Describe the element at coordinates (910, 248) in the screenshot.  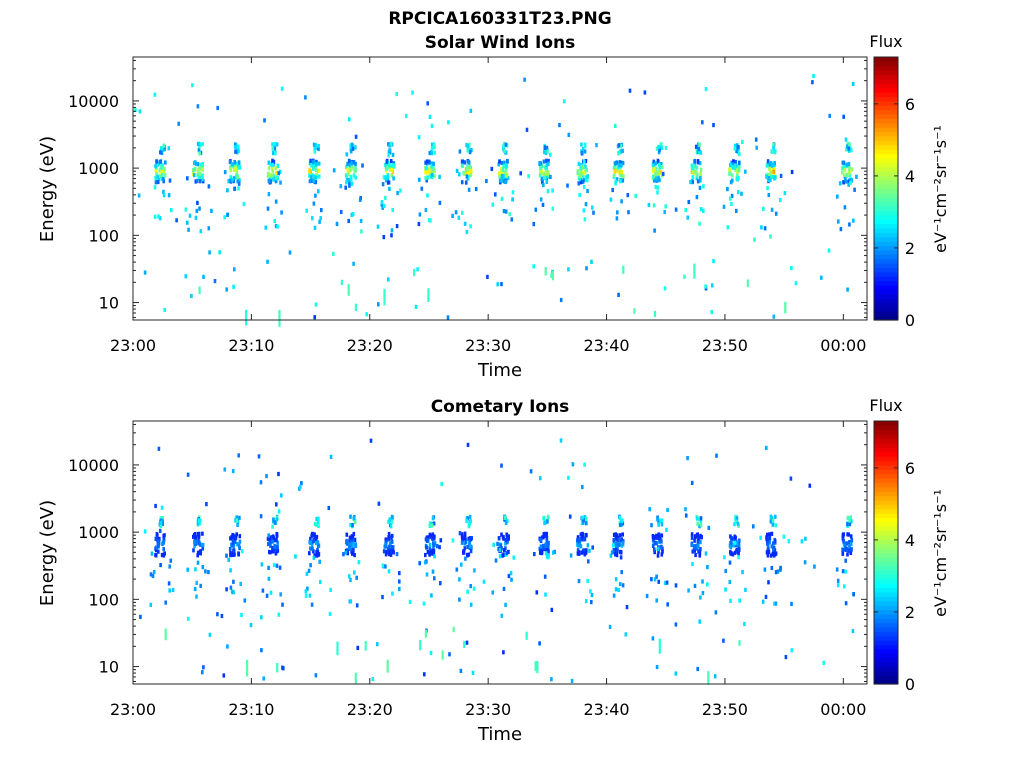
I see `colorbar-tick-label: 2` at that location.